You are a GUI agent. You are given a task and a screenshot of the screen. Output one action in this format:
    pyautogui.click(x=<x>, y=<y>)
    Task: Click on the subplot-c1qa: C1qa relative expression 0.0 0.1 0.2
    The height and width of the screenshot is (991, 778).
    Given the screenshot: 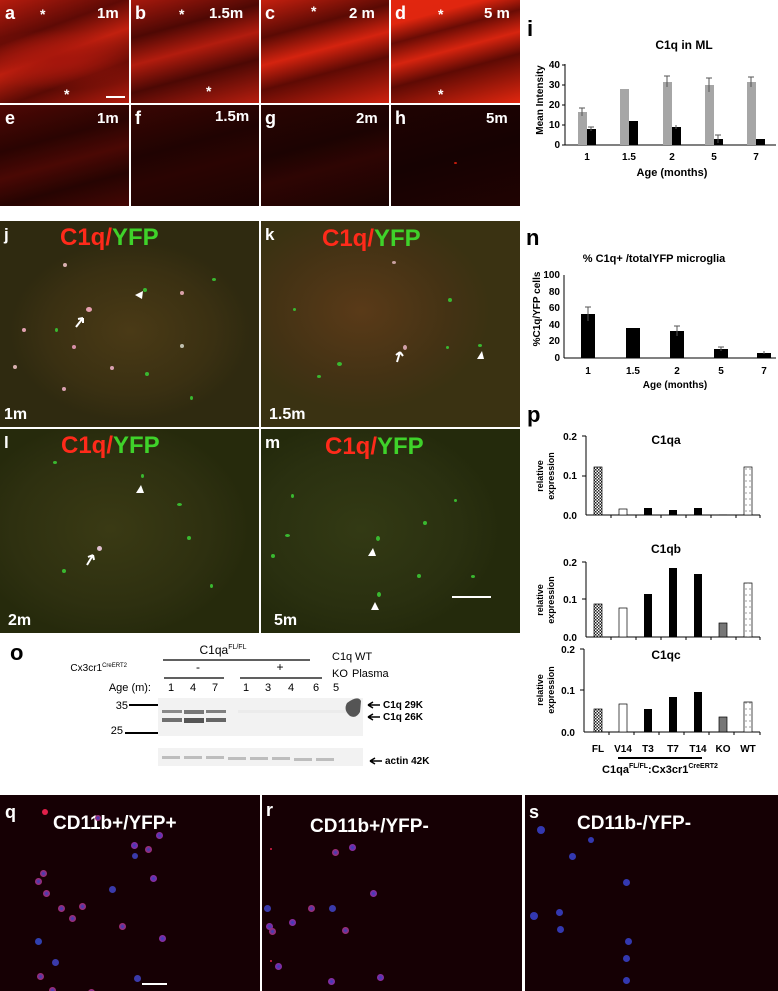 What is the action you would take?
    pyautogui.click(x=648, y=477)
    